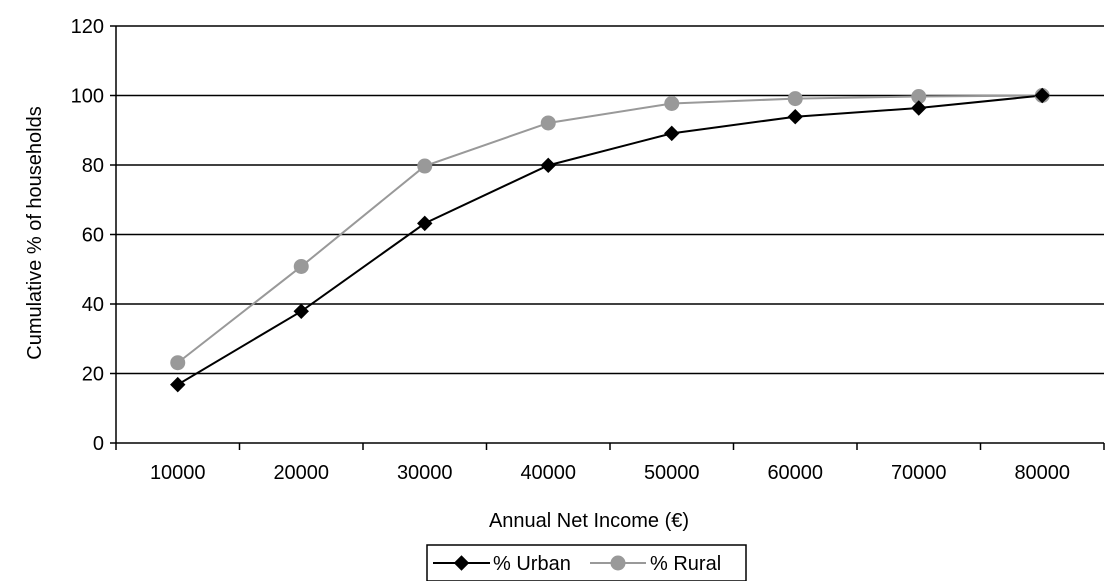 The height and width of the screenshot is (586, 1114). What do you see at coordinates (98, 444) in the screenshot?
I see `y-tick-label: 0` at bounding box center [98, 444].